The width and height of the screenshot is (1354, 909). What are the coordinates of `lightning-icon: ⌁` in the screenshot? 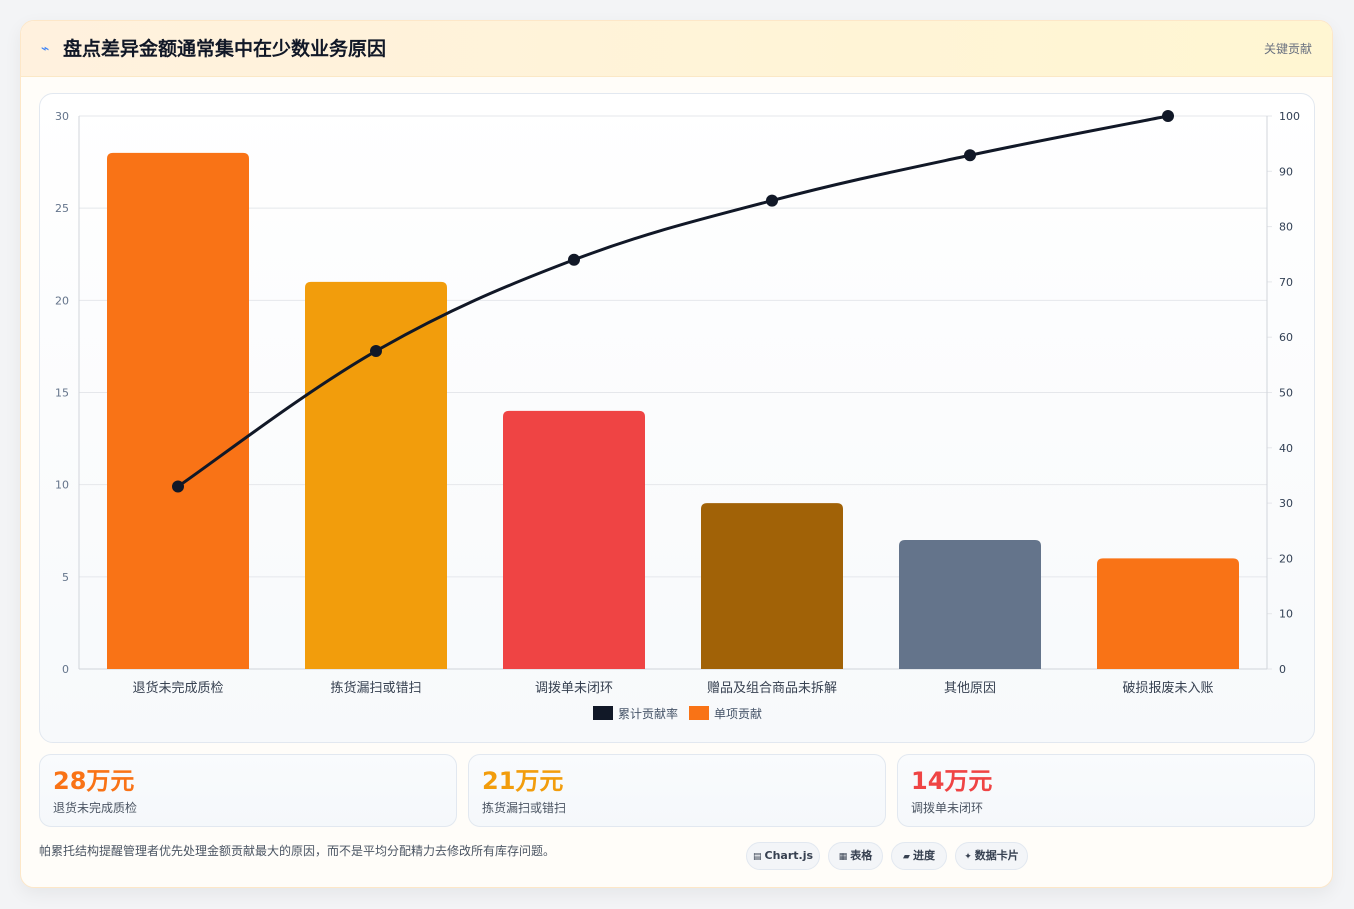 It's located at (45, 49).